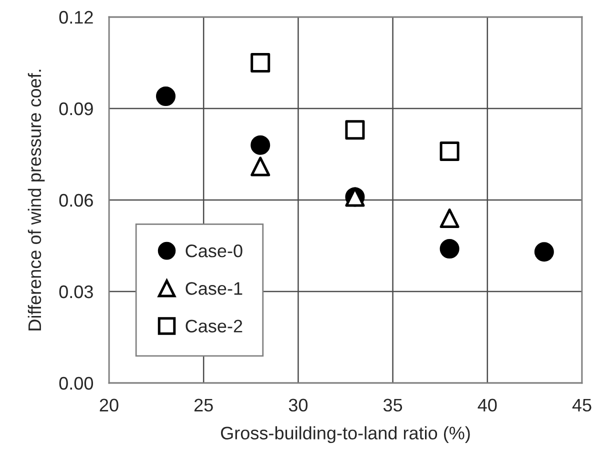 The image size is (595, 467). I want to click on y-tick-label: 0.06, so click(76, 200).